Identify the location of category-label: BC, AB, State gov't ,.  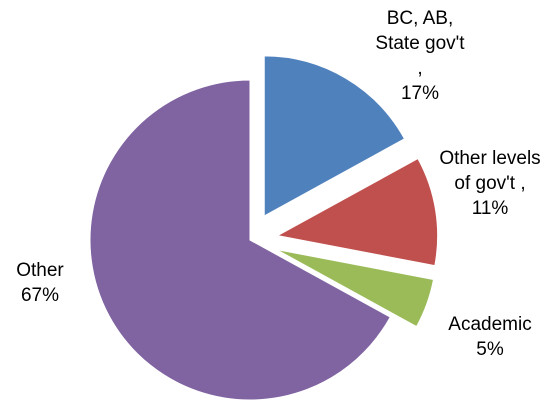
(420, 43).